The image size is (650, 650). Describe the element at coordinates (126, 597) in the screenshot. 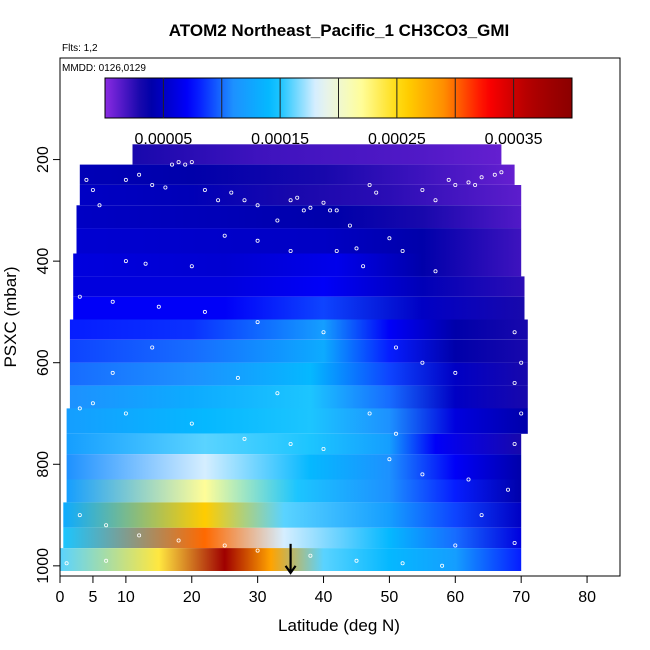

I see `x-tick-label: 10` at that location.